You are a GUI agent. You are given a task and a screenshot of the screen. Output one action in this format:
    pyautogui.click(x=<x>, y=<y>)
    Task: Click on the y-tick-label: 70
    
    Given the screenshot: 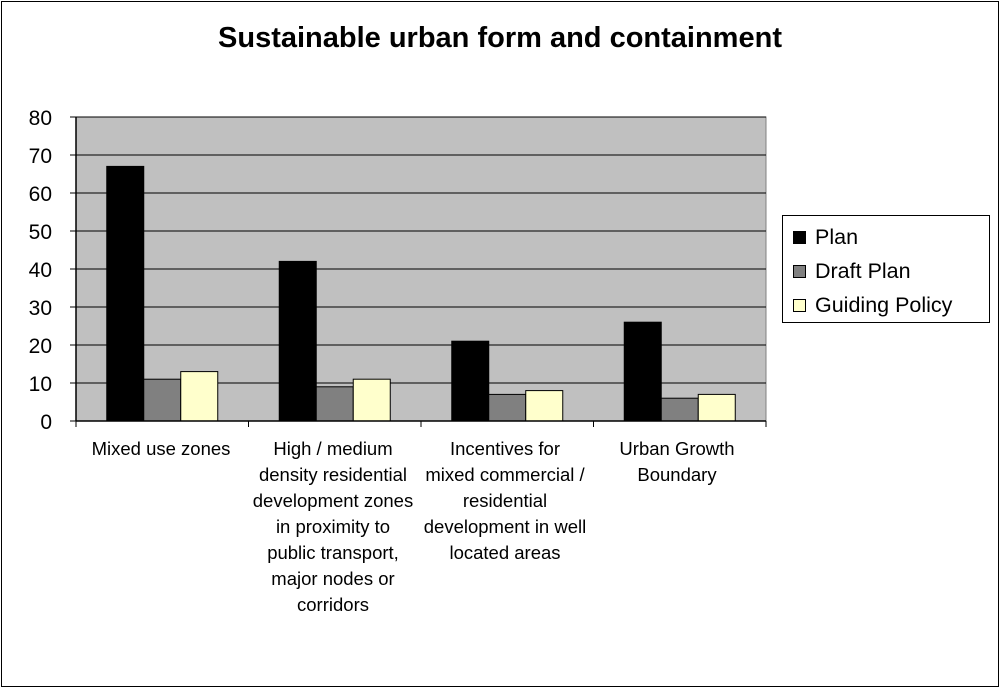 What is the action you would take?
    pyautogui.click(x=40, y=156)
    